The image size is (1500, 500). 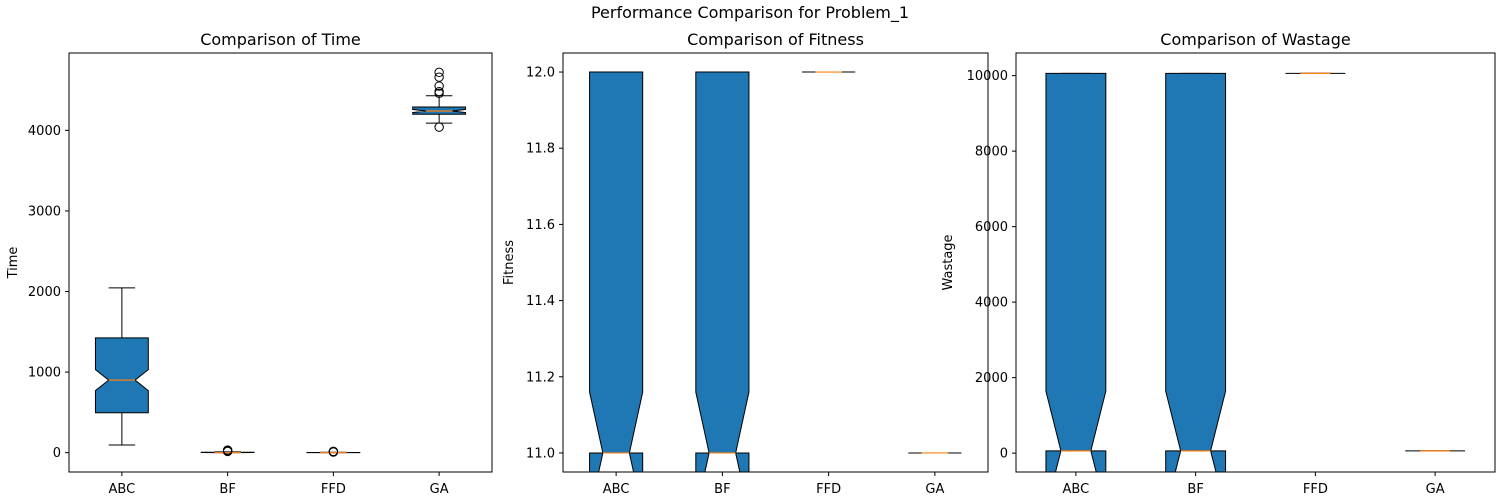 I want to click on y-tick-label: 11.4, so click(x=540, y=301).